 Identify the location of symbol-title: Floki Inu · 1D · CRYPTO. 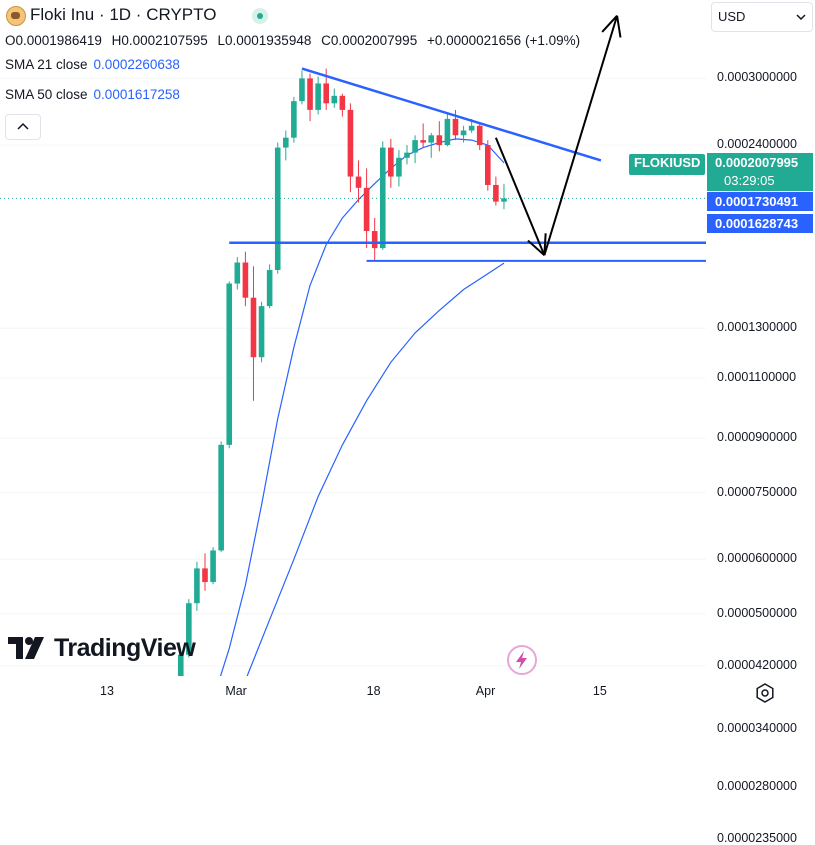
(123, 14).